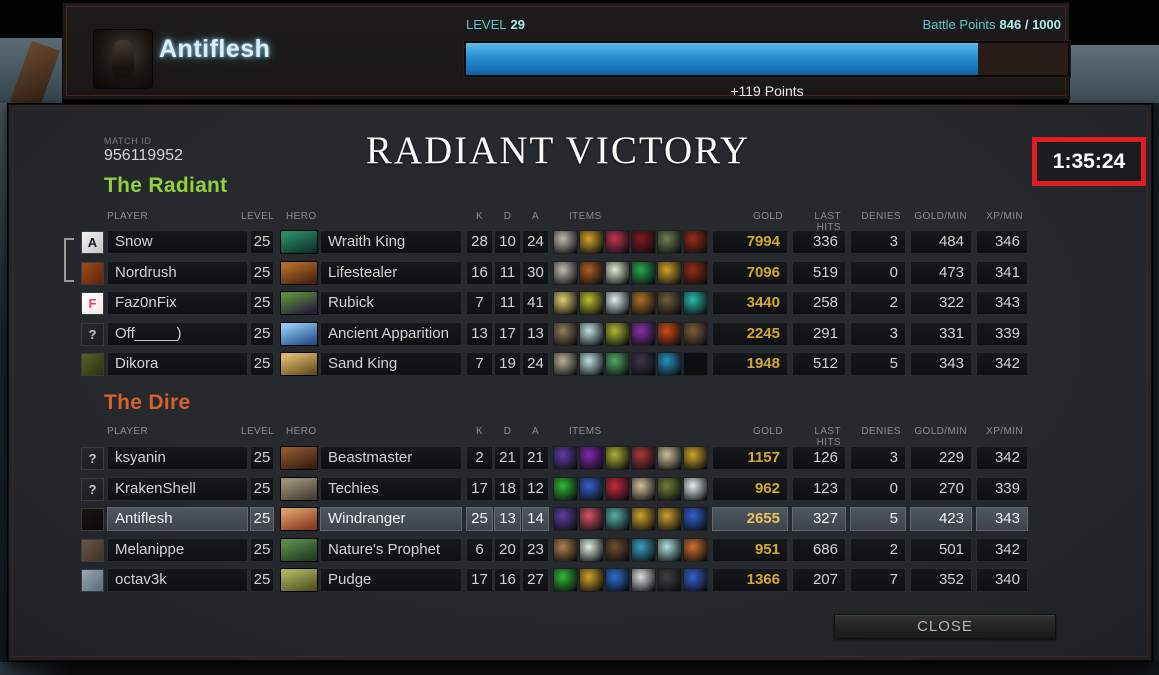 Image resolution: width=1159 pixels, height=675 pixels. What do you see at coordinates (143, 155) in the screenshot?
I see `match-id-value: 956119952` at bounding box center [143, 155].